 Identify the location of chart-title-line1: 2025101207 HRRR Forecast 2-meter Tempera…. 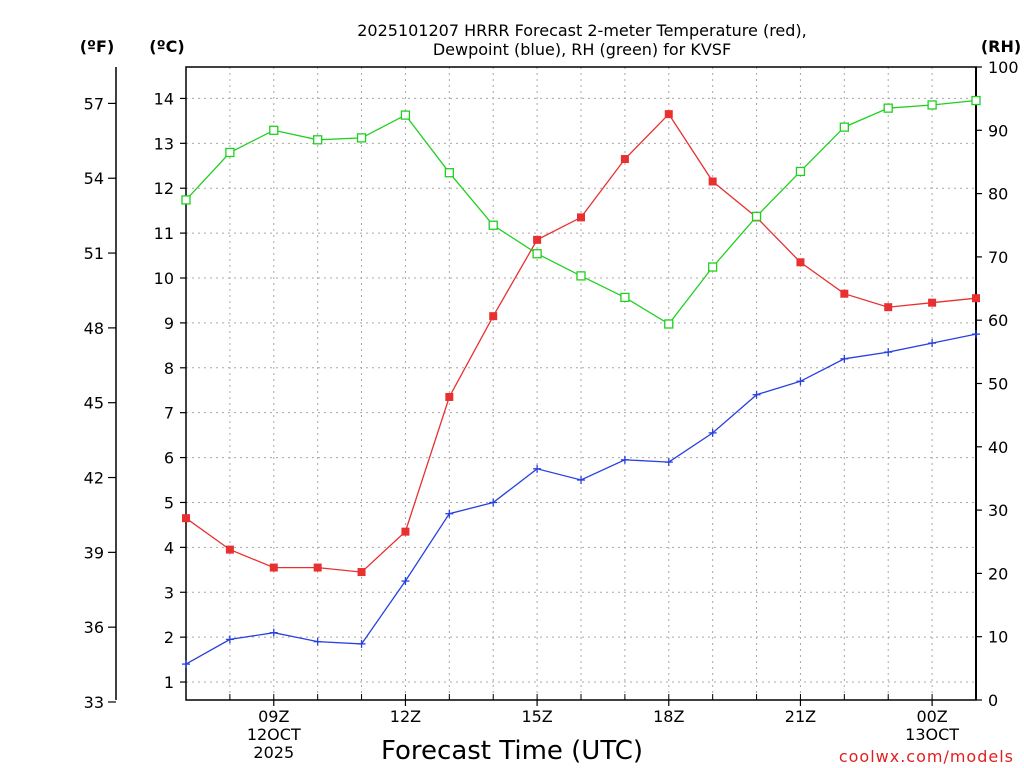
(582, 30).